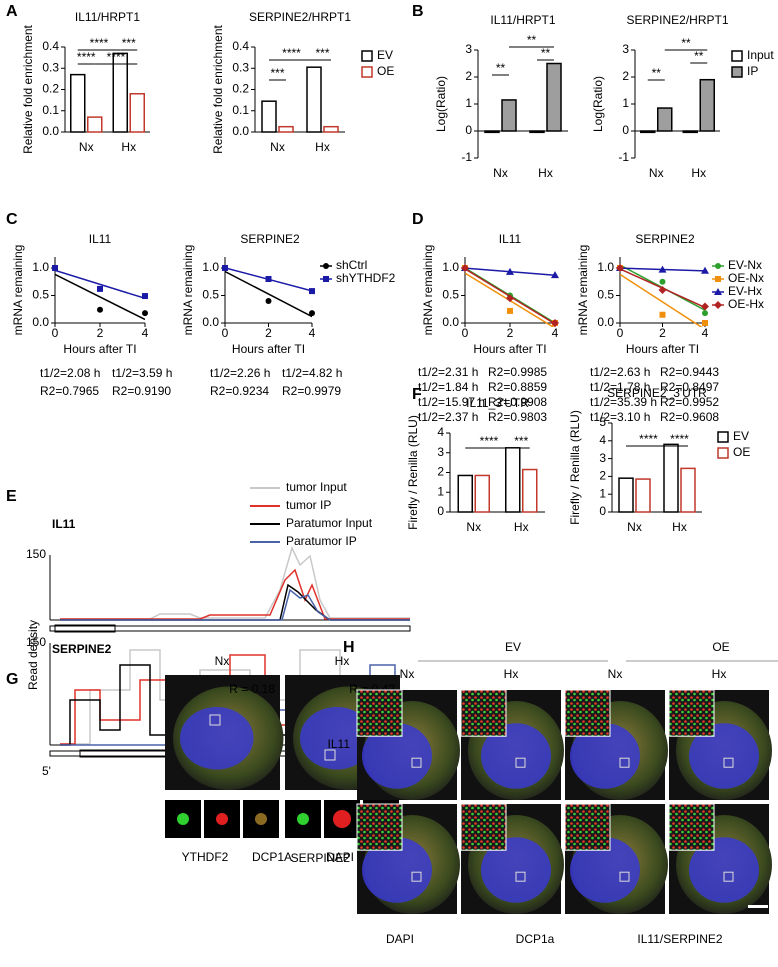 Image resolution: width=778 pixels, height=967 pixels. I want to click on panel-letter: F, so click(417, 394).